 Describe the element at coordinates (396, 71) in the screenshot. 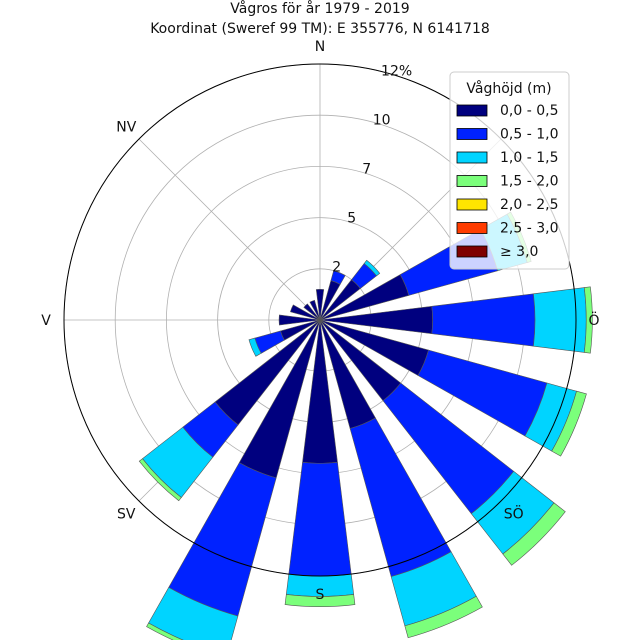

I see `radial-tick-label: 12%` at that location.